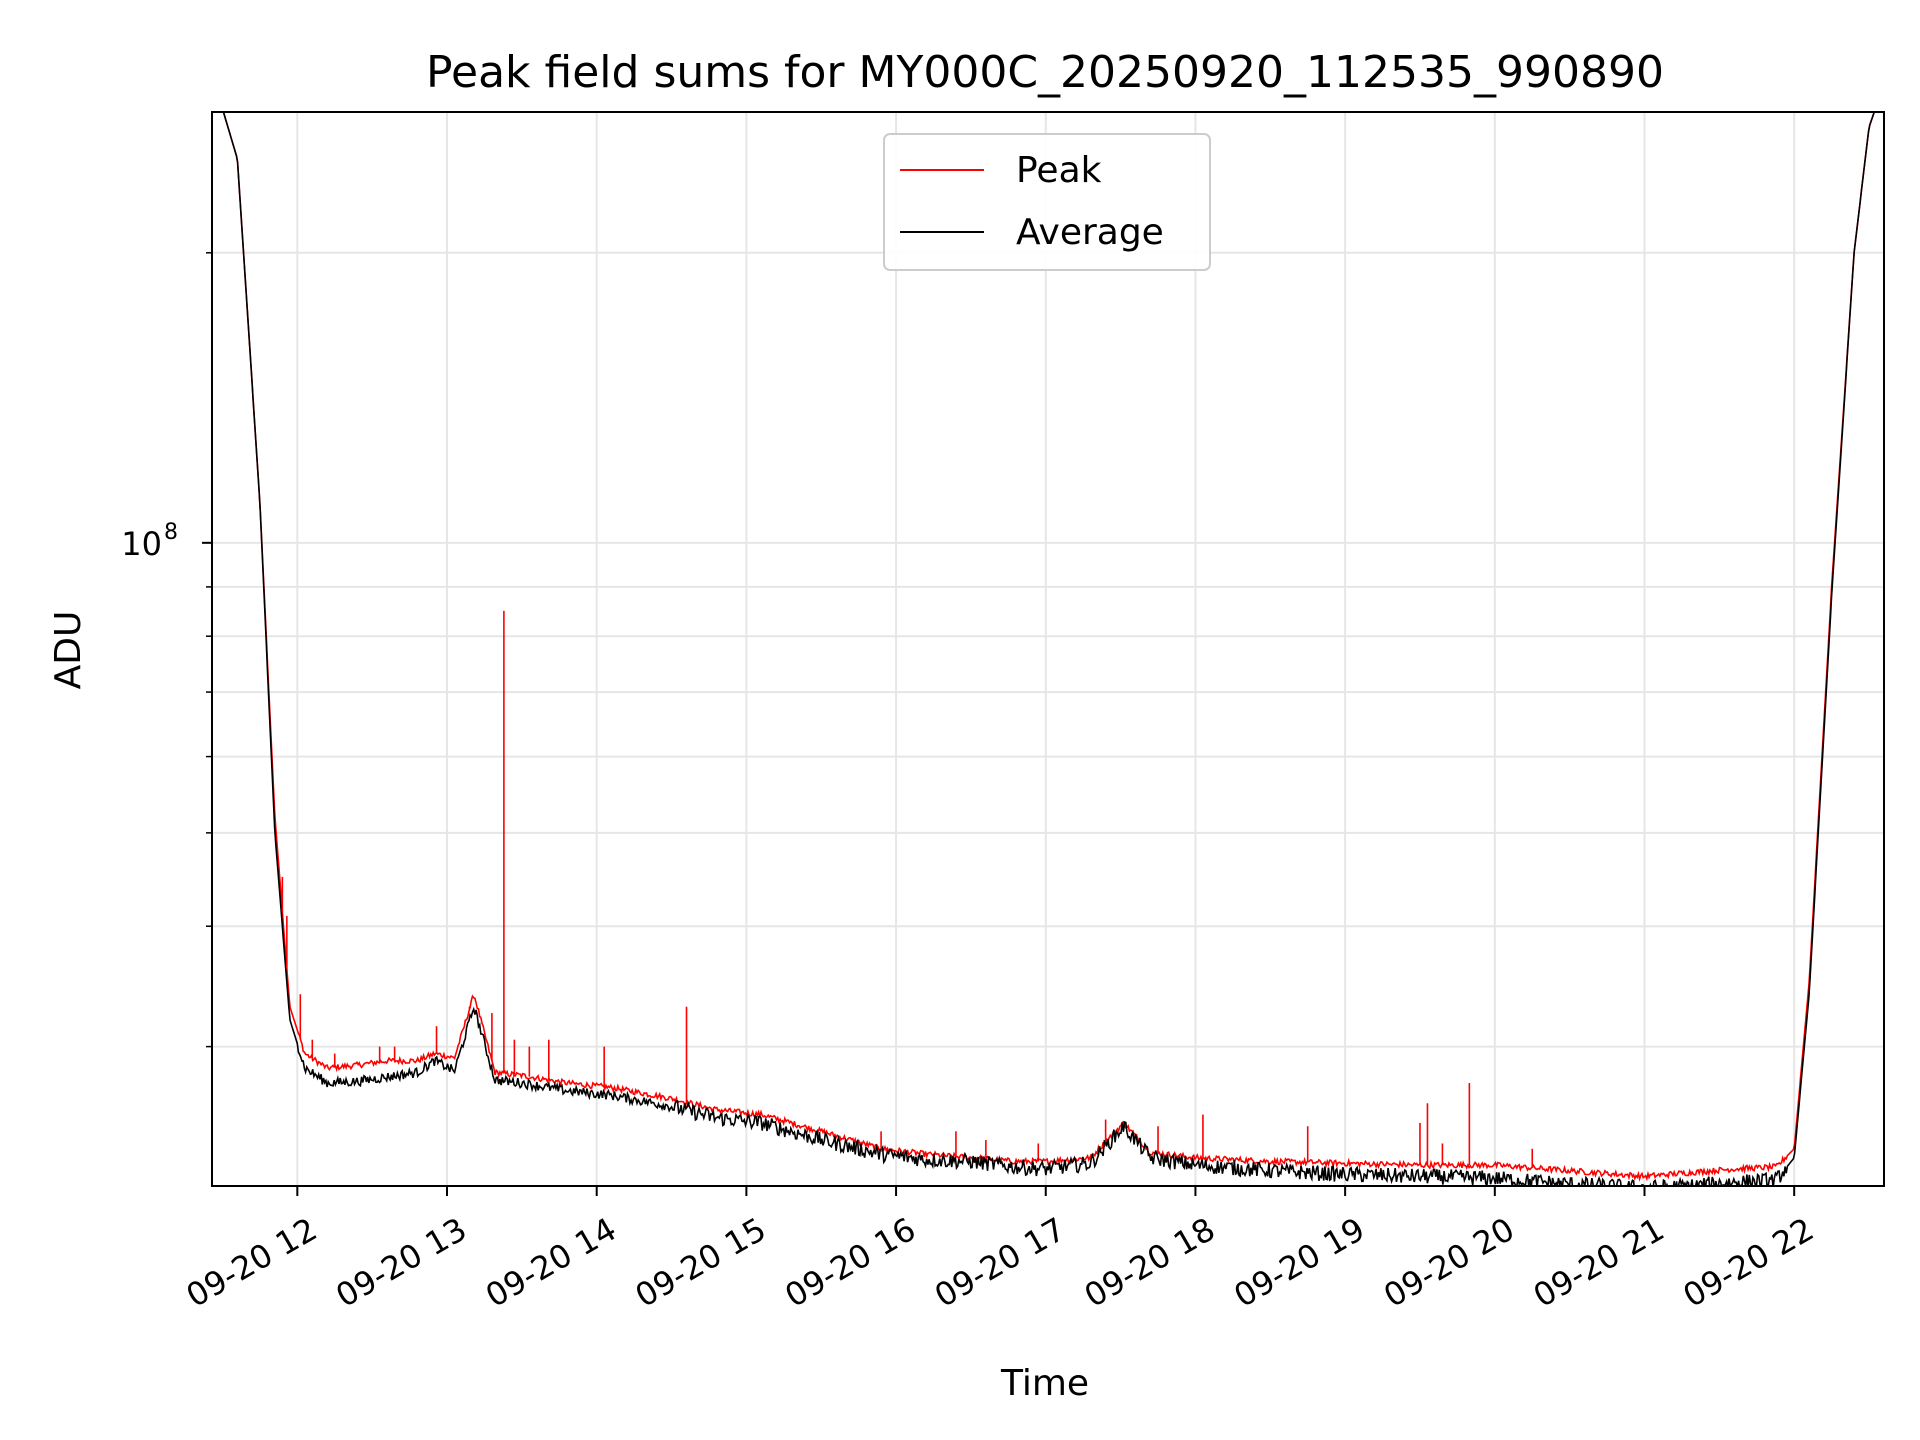 This screenshot has width=1920, height=1440. Describe the element at coordinates (1449, 1262) in the screenshot. I see `x-tick-label: 09-20 20` at that location.